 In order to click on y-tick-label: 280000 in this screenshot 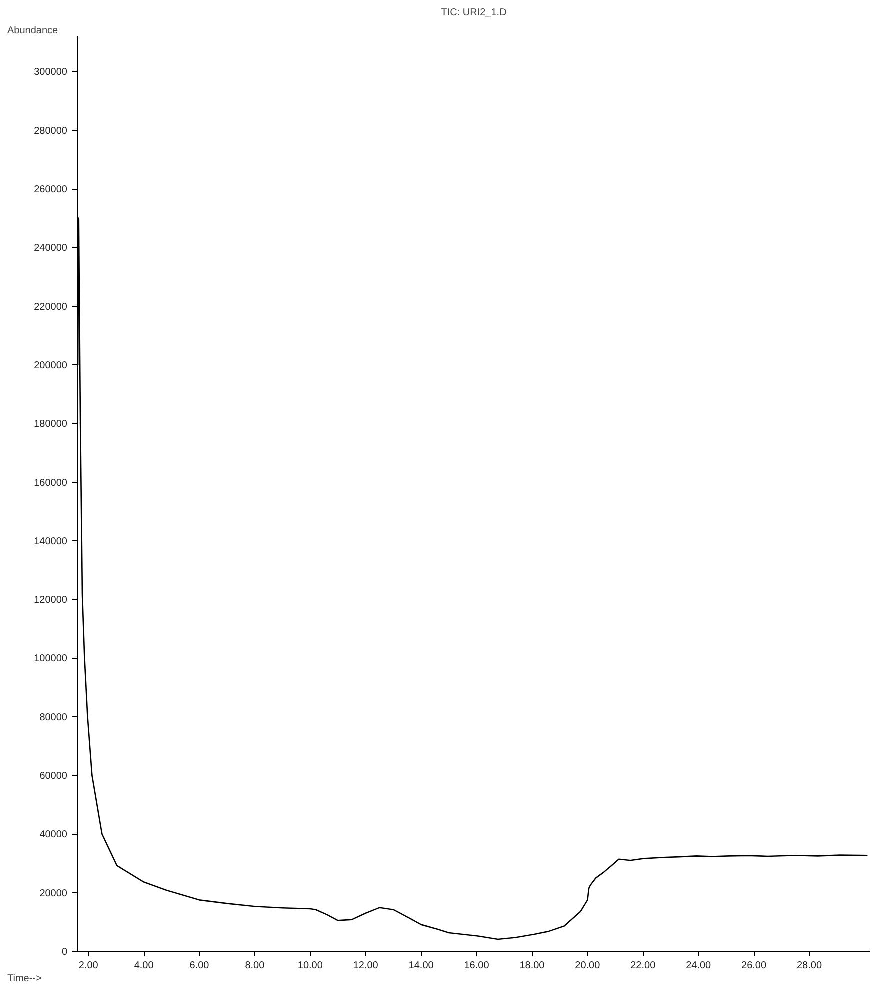, I will do `click(51, 131)`.